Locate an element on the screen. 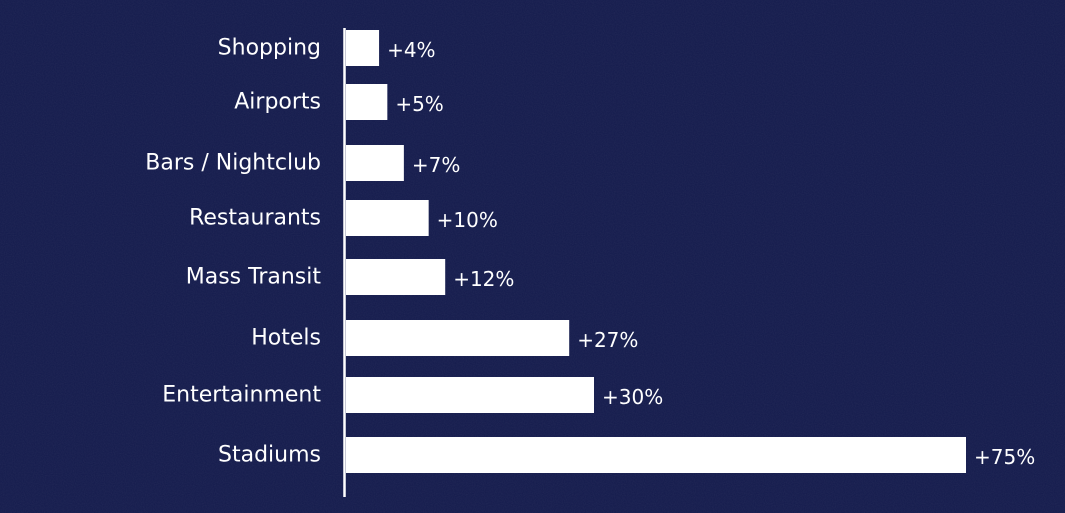 The image size is (1065, 513). value-label-6: +30% is located at coordinates (632, 397).